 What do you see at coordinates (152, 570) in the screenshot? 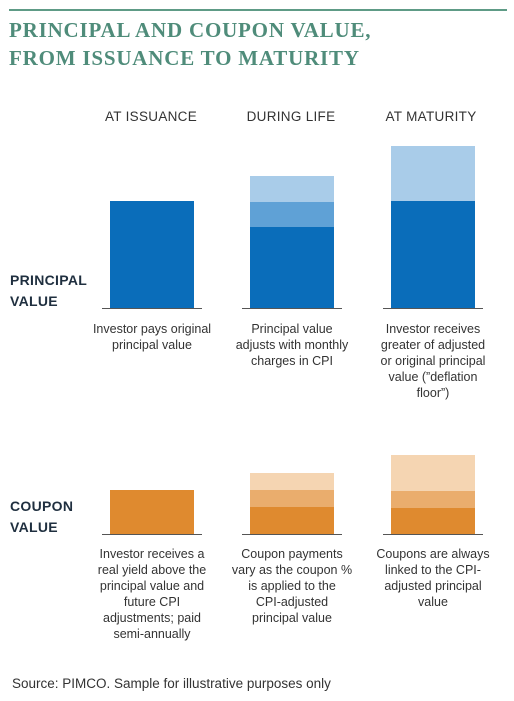
I see `desc-line: real yield above the` at bounding box center [152, 570].